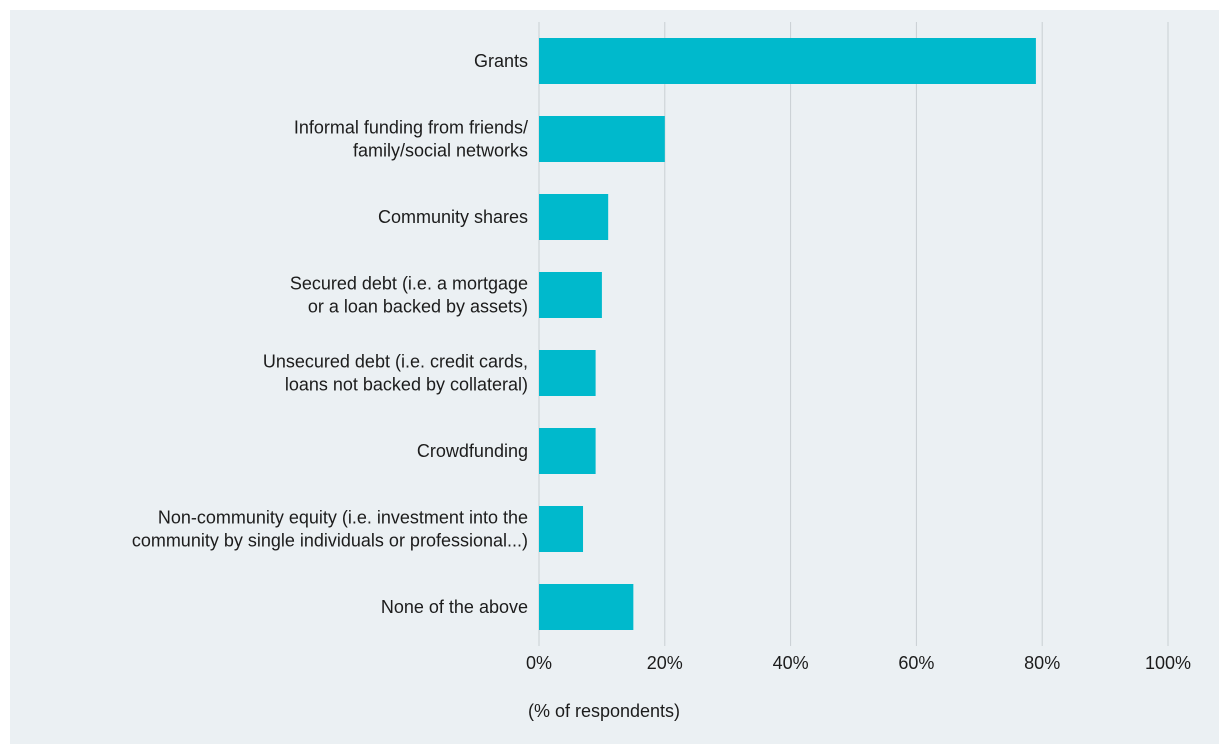 The image size is (1219, 744). Describe the element at coordinates (1042, 663) in the screenshot. I see `x-tick-label: 80%` at that location.